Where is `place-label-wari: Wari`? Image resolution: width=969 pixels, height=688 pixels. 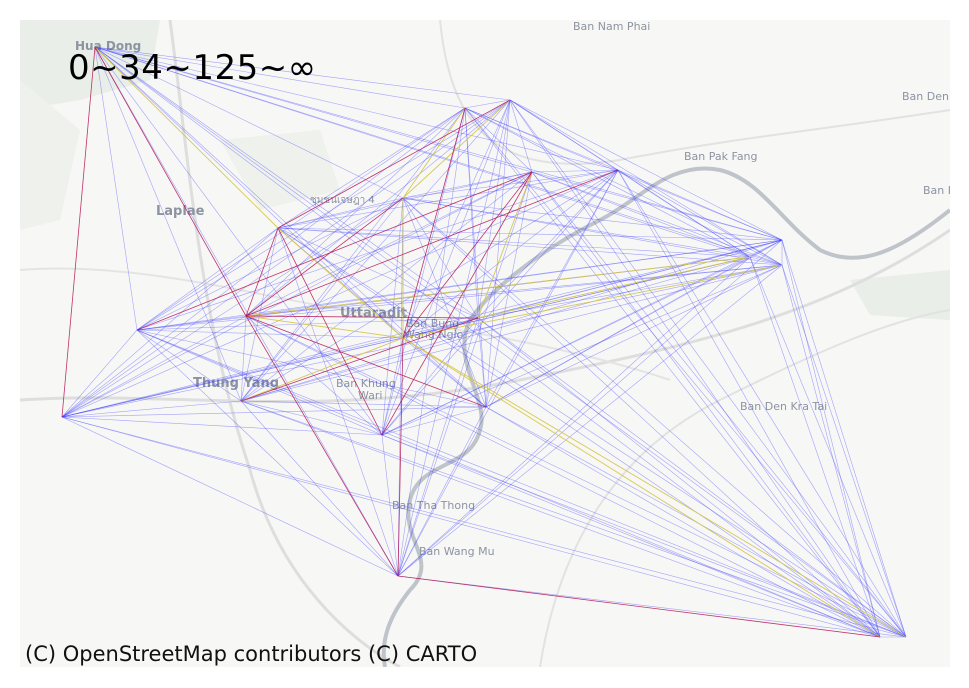
place-label-wari: Wari is located at coordinates (370, 395).